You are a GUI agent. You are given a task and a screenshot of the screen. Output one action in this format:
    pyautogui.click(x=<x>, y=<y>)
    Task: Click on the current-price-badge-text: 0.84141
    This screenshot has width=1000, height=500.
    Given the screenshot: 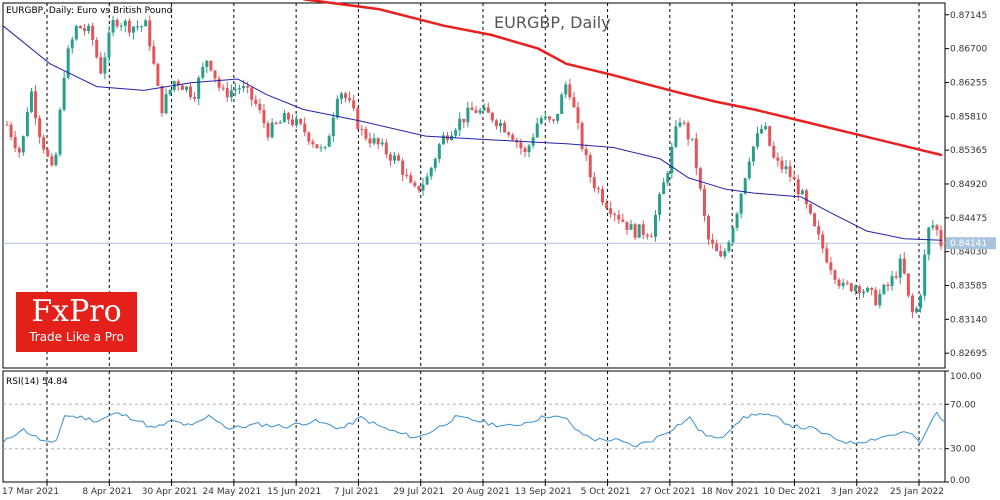 What is the action you would take?
    pyautogui.click(x=968, y=244)
    